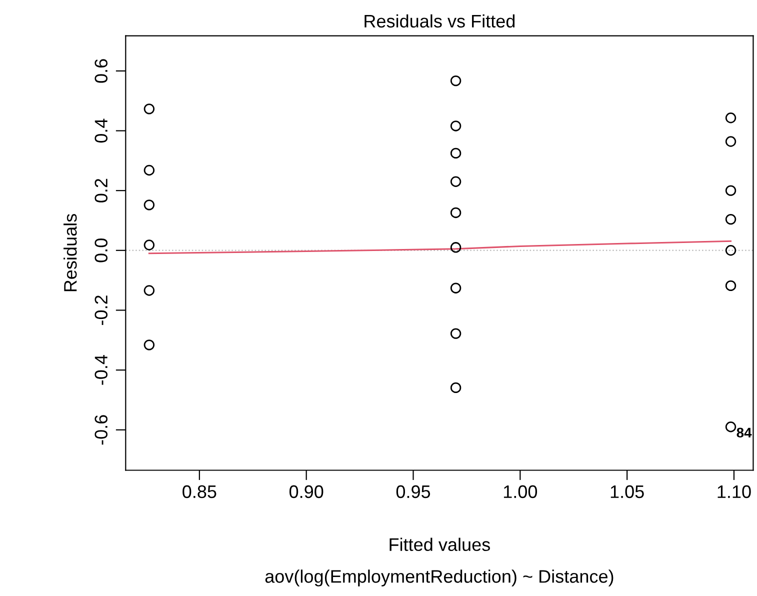  Describe the element at coordinates (101, 130) in the screenshot. I see `y-tick-label: 0.4` at that location.